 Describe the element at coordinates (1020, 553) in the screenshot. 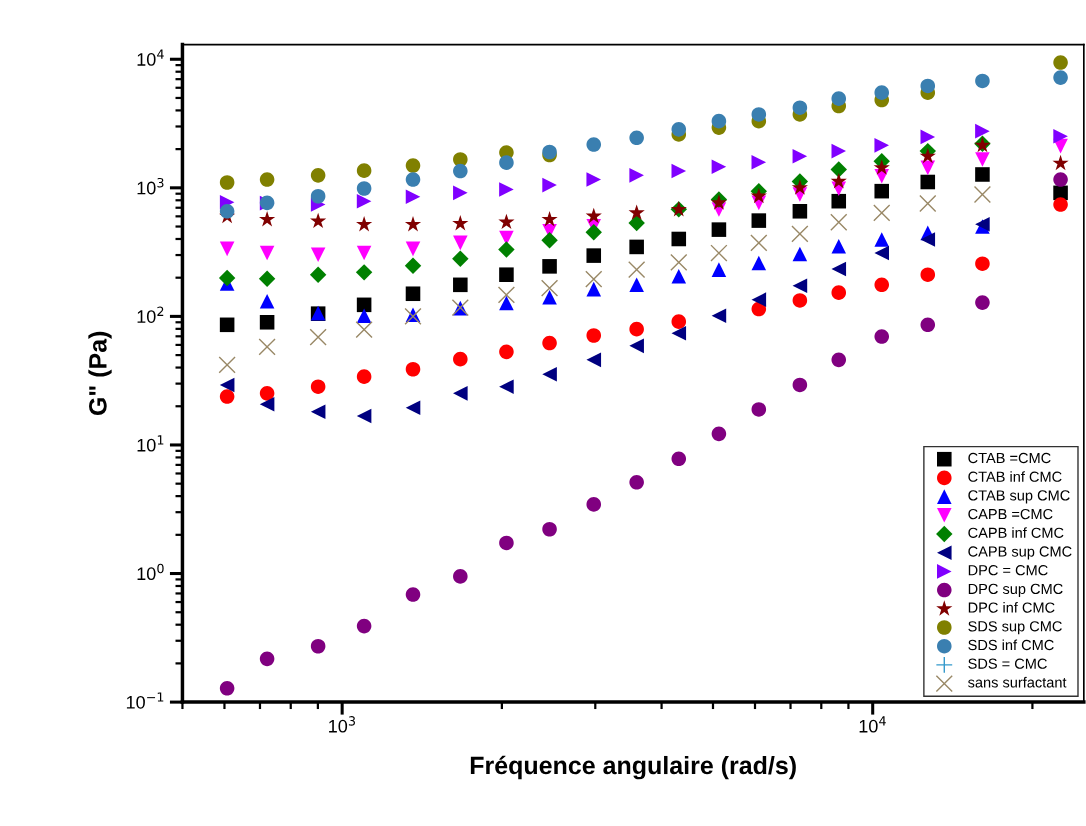

I see `legend-label: CAPB sup CMC` at that location.